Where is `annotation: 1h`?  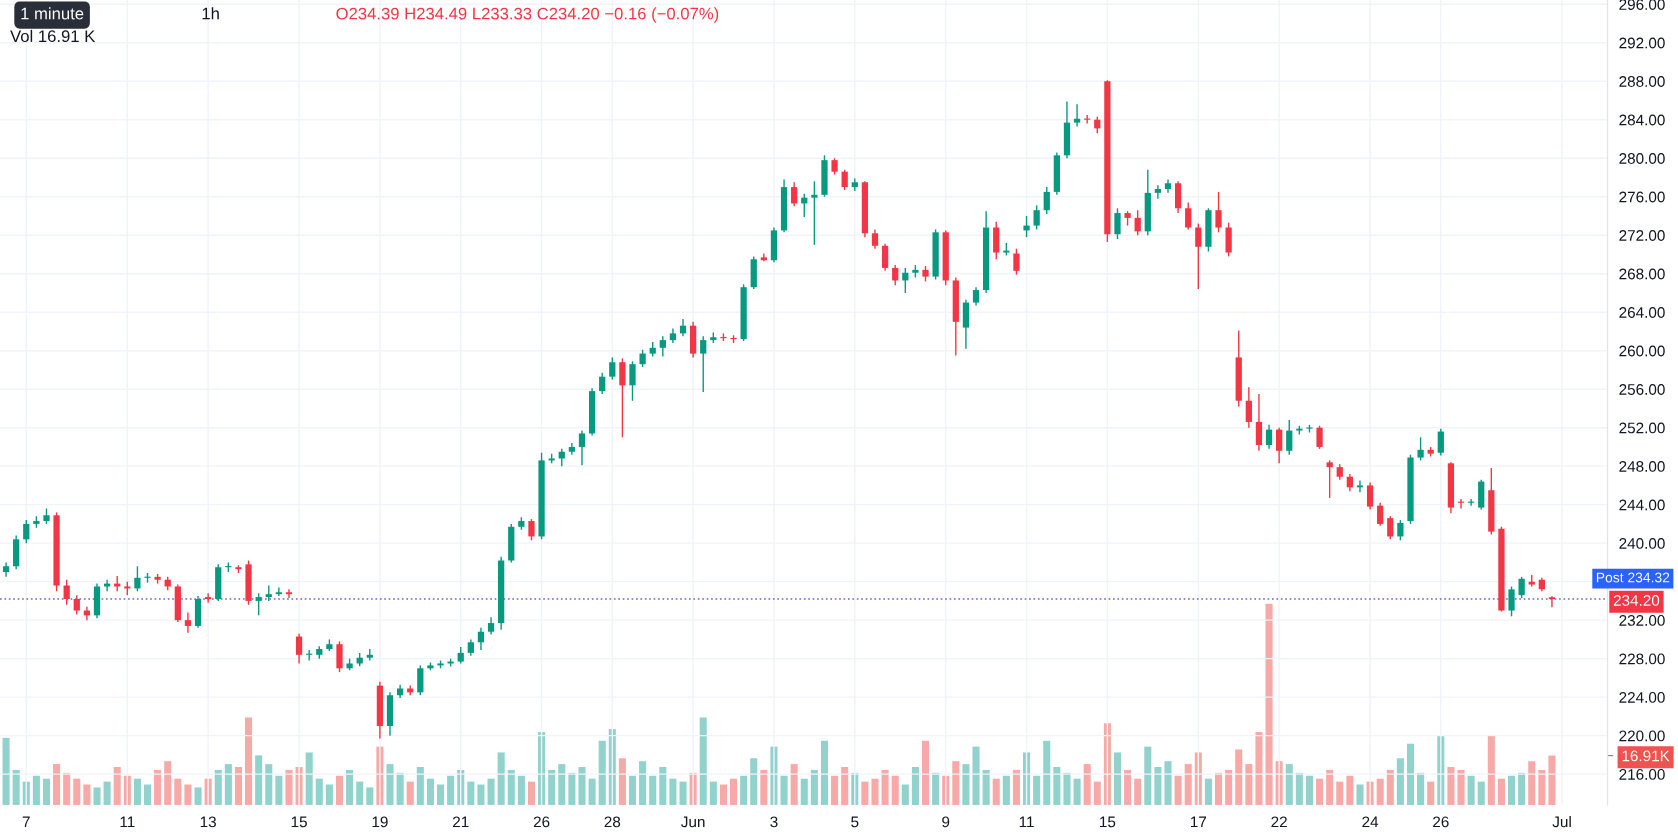
annotation: 1h is located at coordinates (210, 13).